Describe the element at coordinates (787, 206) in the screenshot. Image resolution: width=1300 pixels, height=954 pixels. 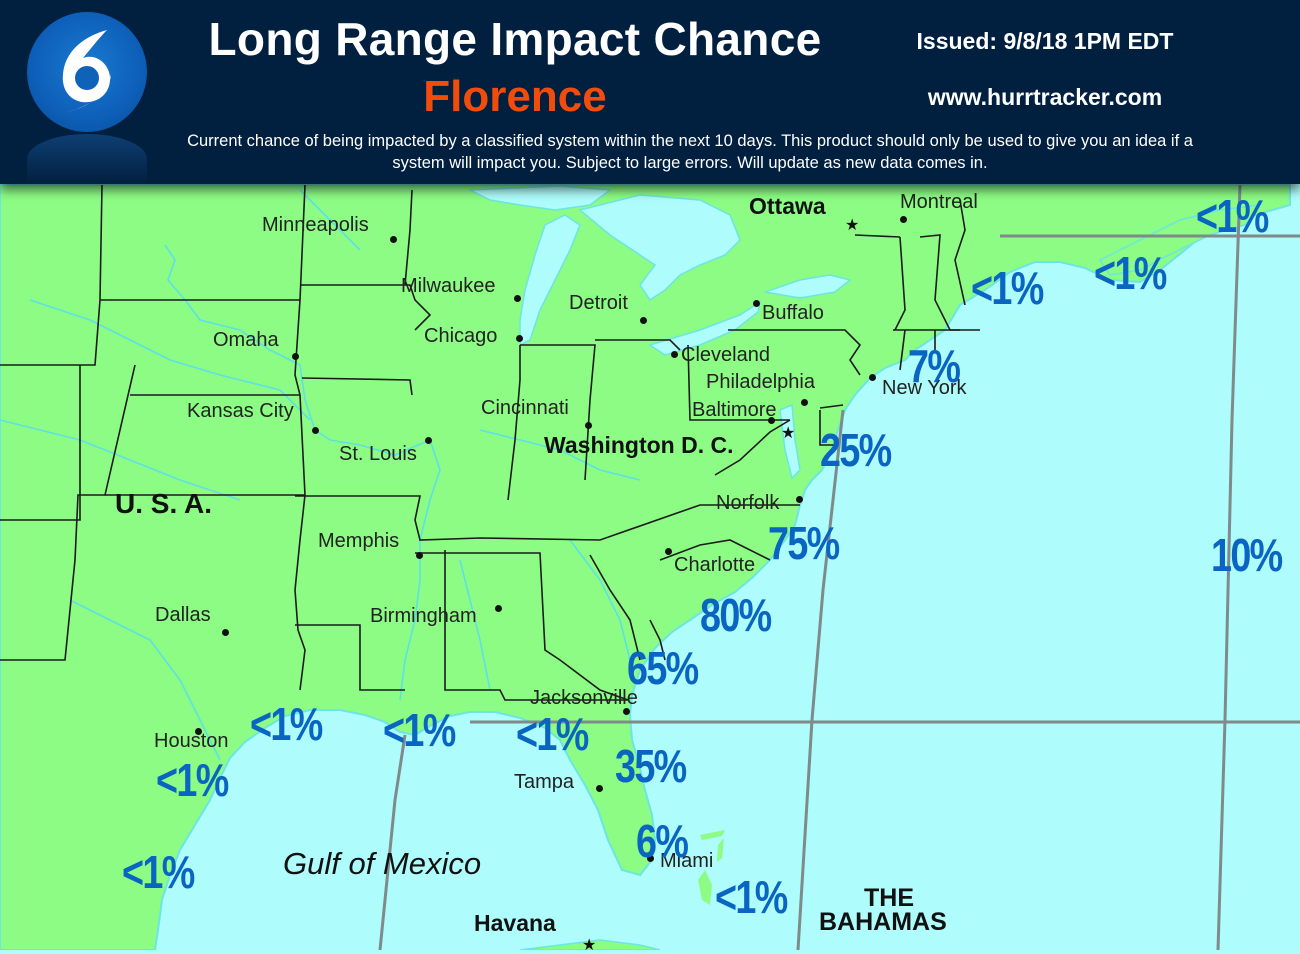
I see `capital-label-ottawa: Ottawa` at that location.